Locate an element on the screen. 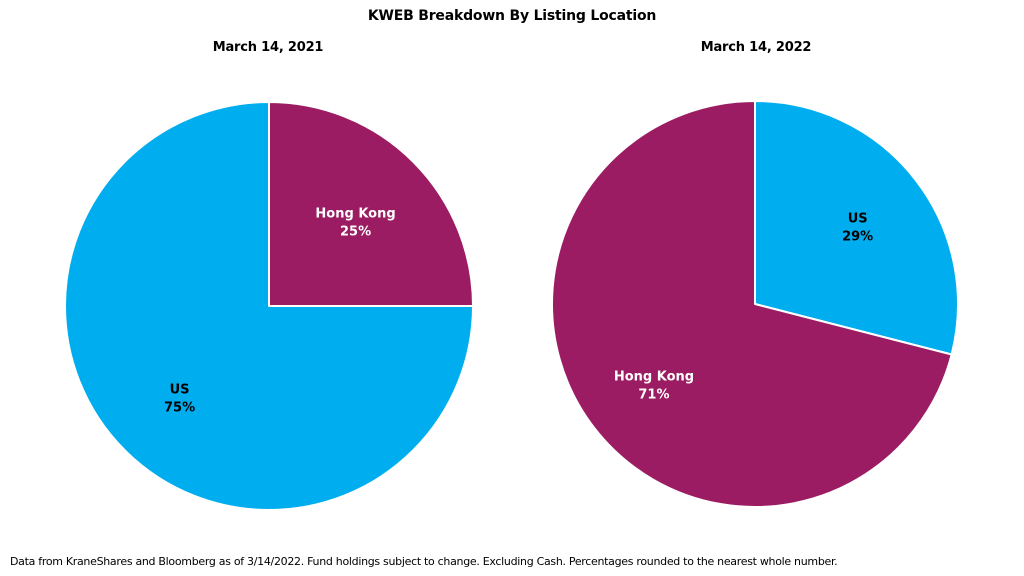  slice-value-hong-kong: 71% is located at coordinates (653, 394).